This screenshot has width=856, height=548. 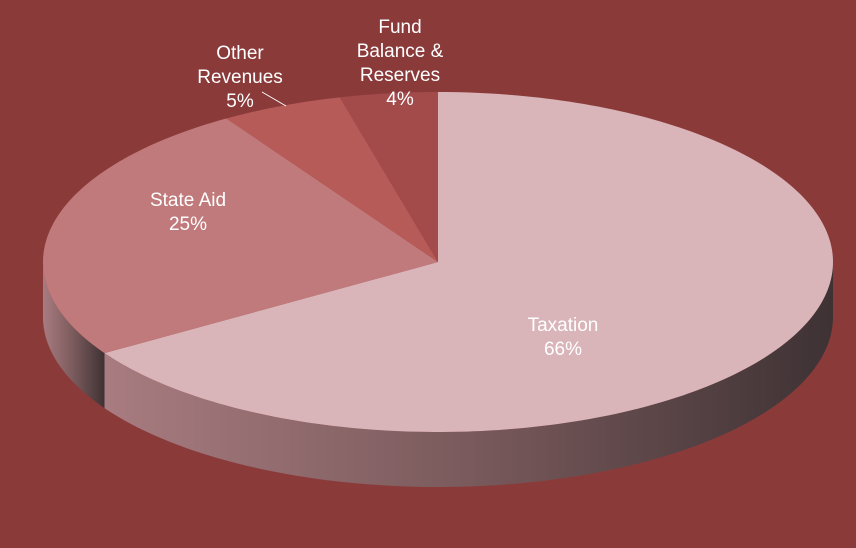 What do you see at coordinates (188, 200) in the screenshot?
I see `slice-label: State Aid` at bounding box center [188, 200].